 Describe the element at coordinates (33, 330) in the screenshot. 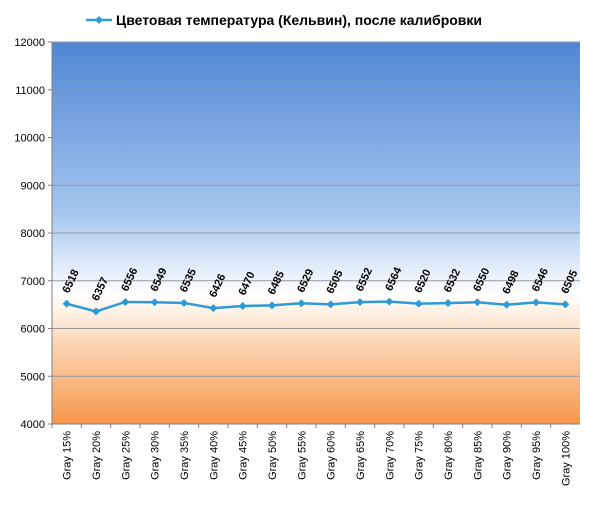

I see `y-tick-label: 6000` at that location.